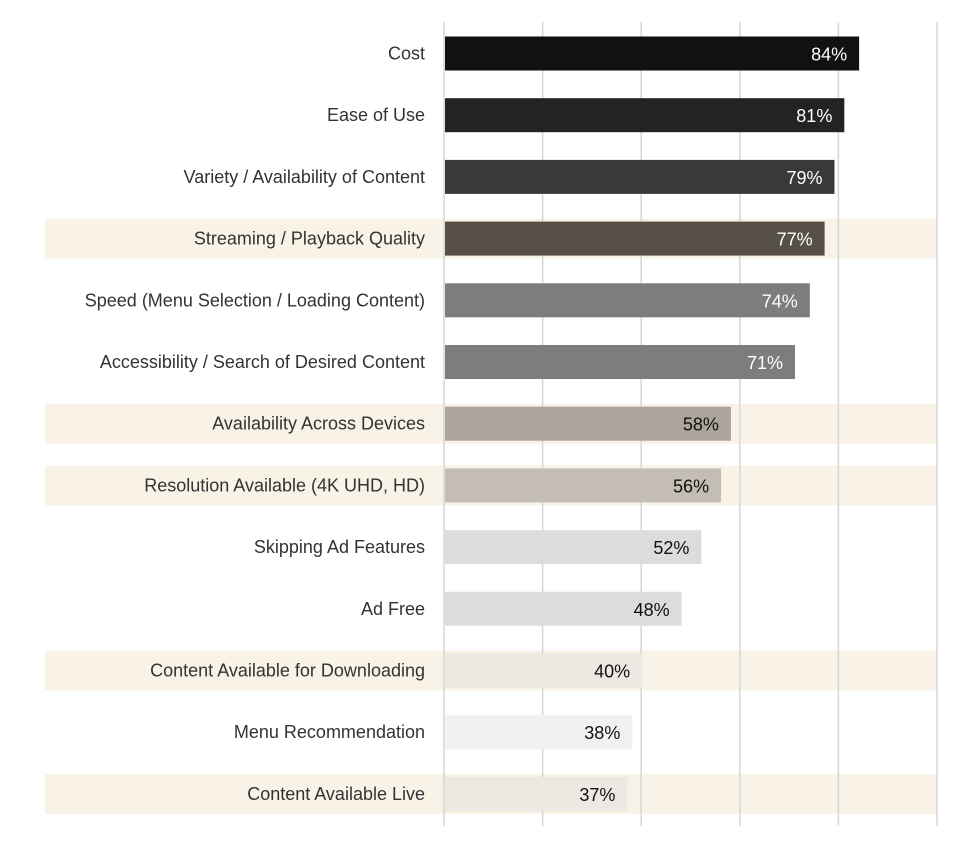  Describe the element at coordinates (284, 485) in the screenshot. I see `category-label: Resolution Available (4K UHD, HD)` at that location.